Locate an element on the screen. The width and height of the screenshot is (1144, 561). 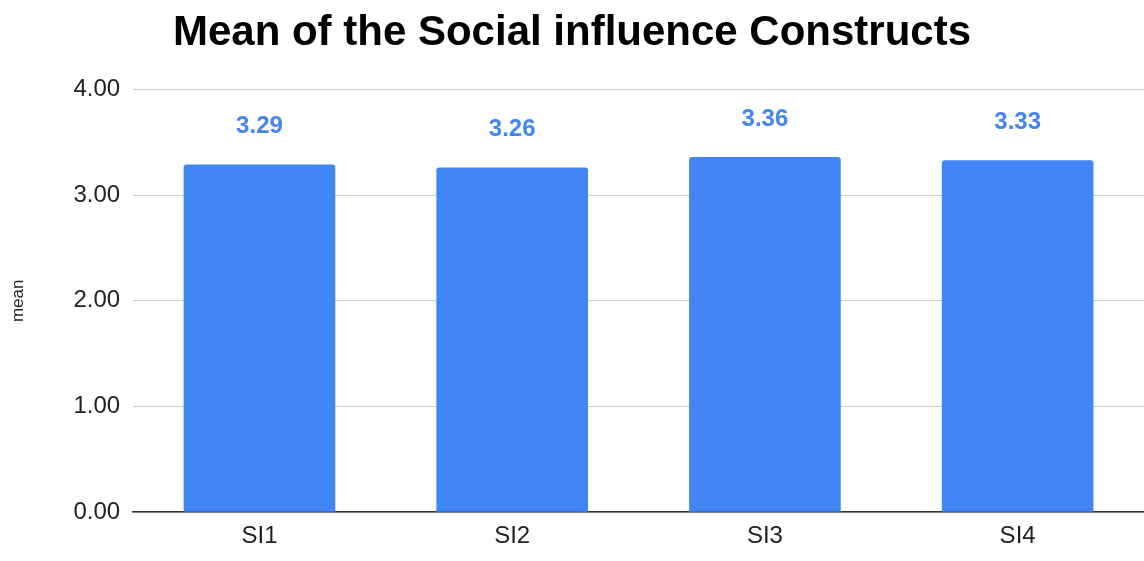
data-label: 3.36 is located at coordinates (765, 117).